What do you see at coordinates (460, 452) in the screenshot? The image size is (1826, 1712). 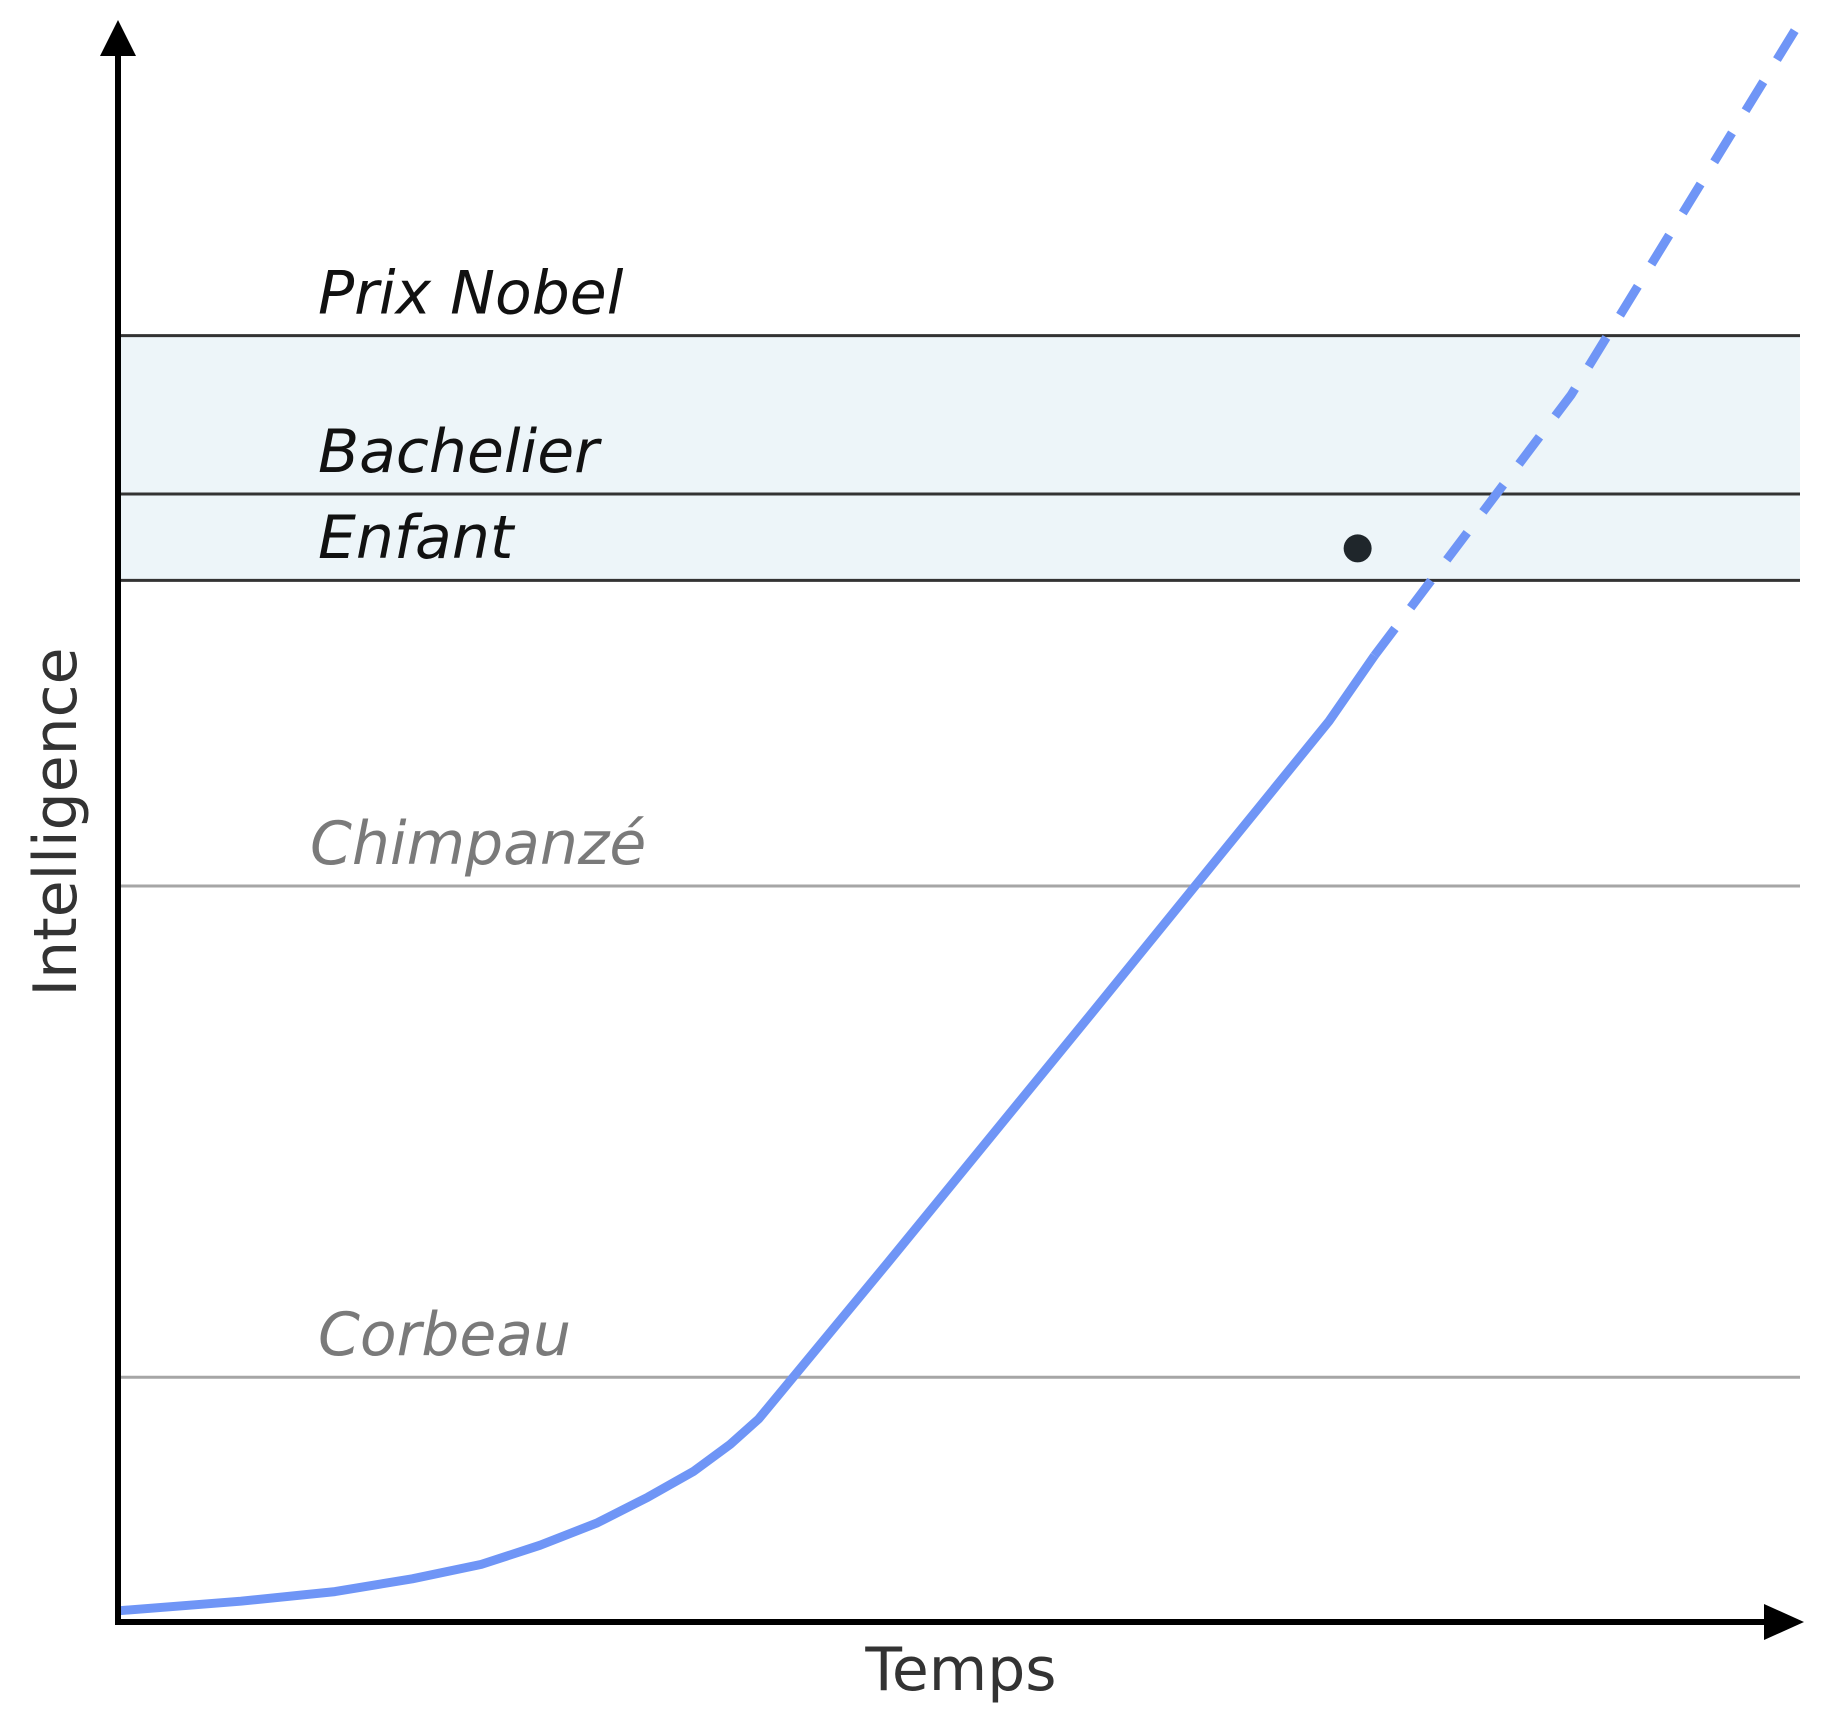 I see `level-label-bachelier: Bachelier` at bounding box center [460, 452].